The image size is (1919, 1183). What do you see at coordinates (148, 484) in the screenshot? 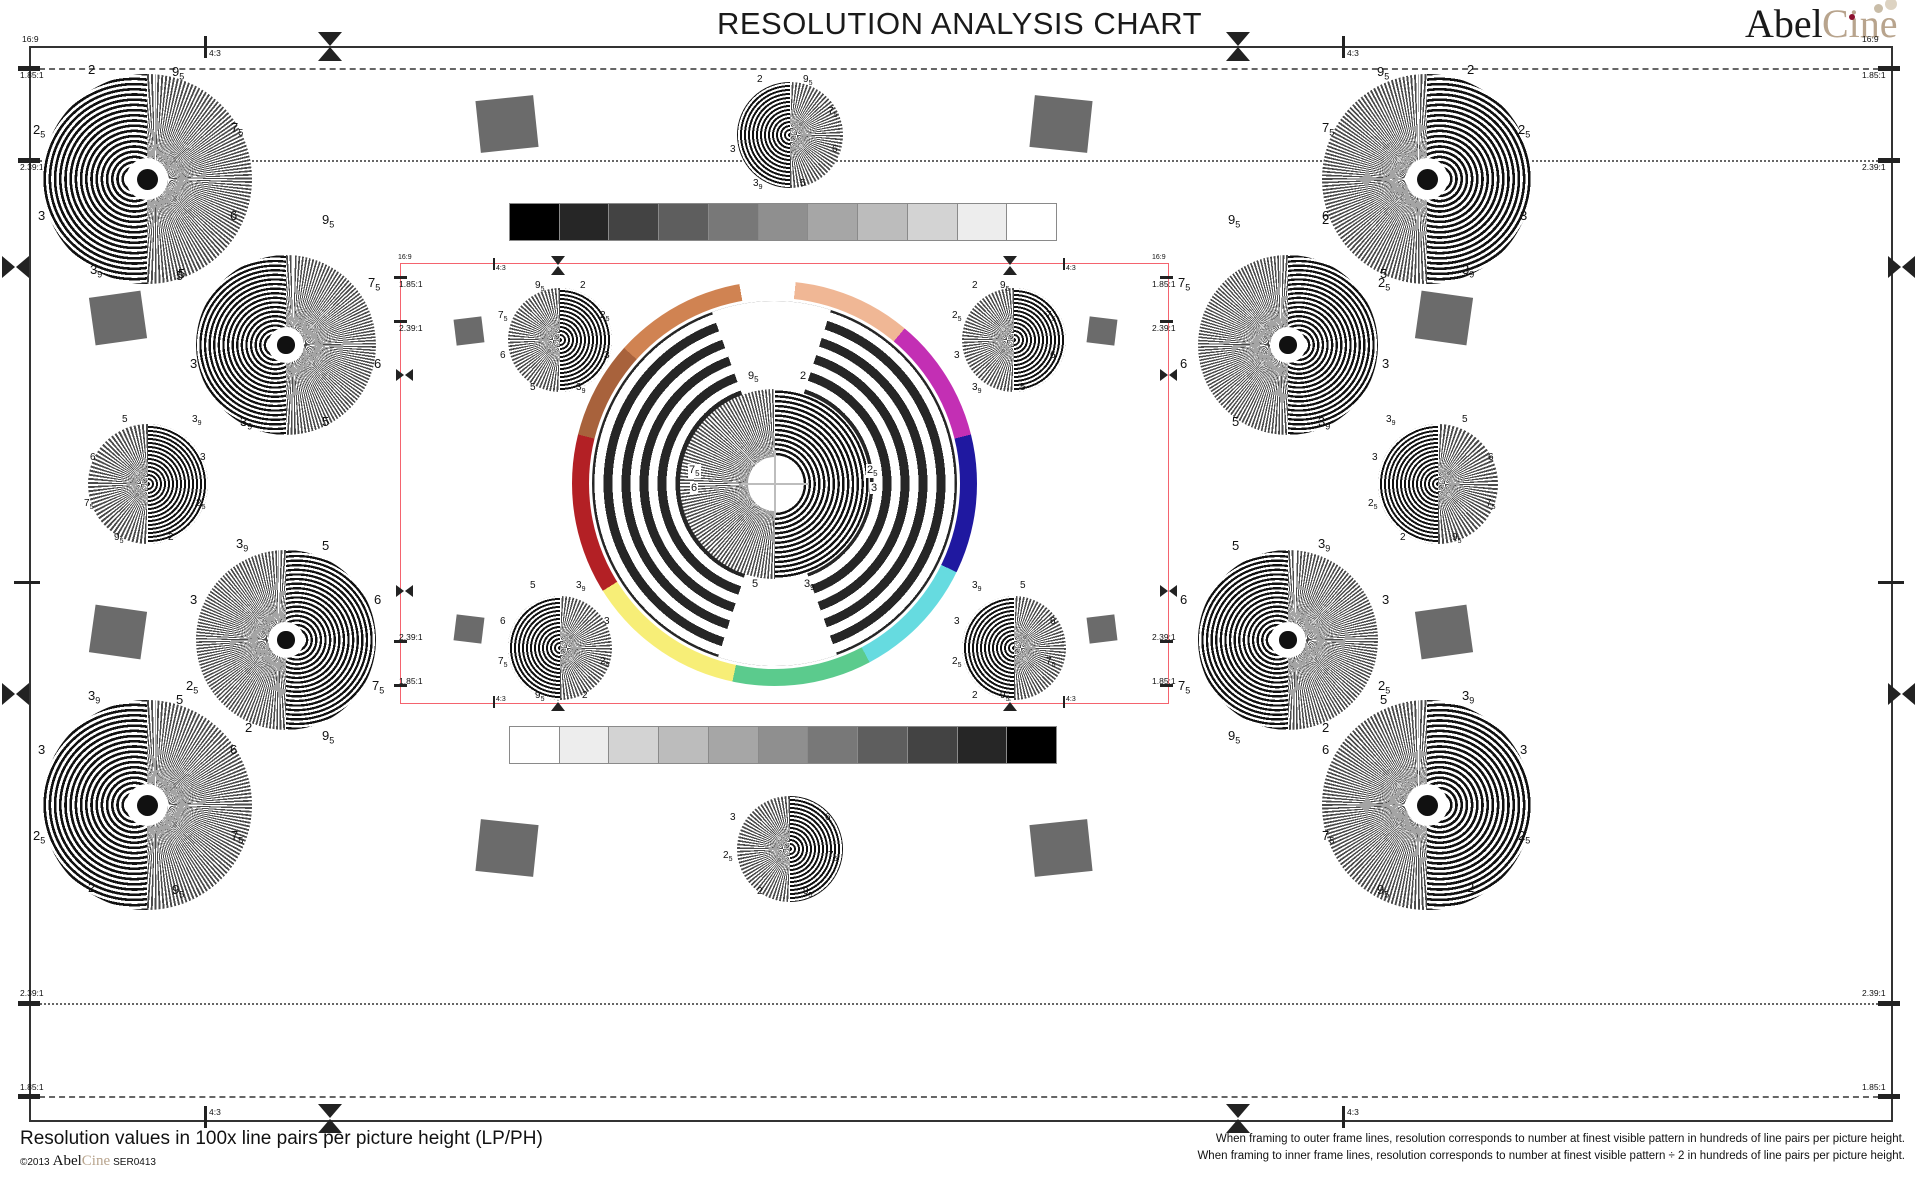
I see `siemens-star-mid-left-top` at bounding box center [148, 484].